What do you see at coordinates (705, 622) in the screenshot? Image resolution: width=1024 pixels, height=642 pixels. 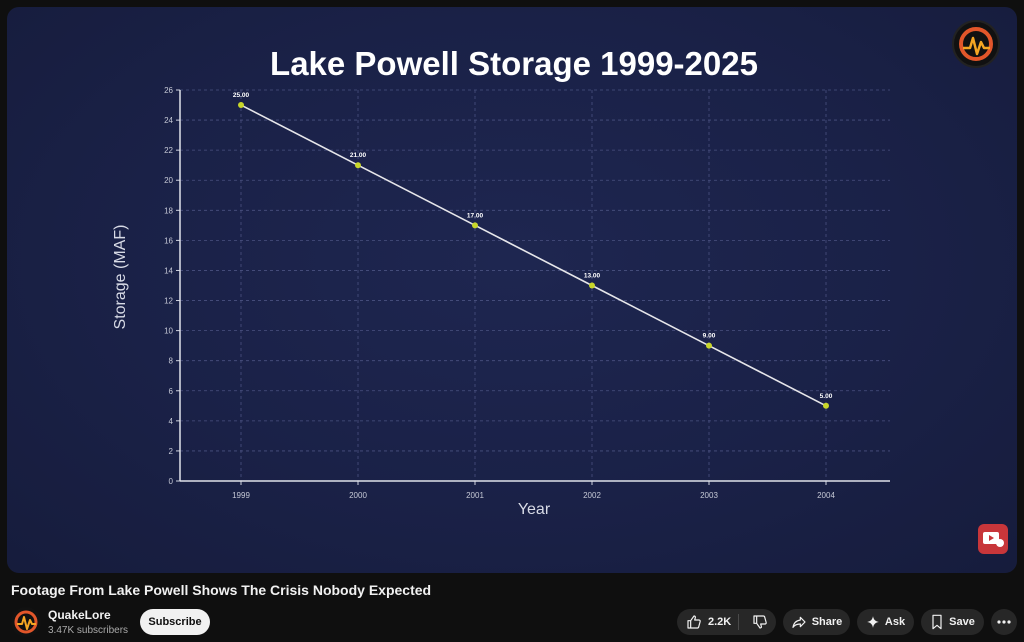 I see `like-button: 2.2K` at bounding box center [705, 622].